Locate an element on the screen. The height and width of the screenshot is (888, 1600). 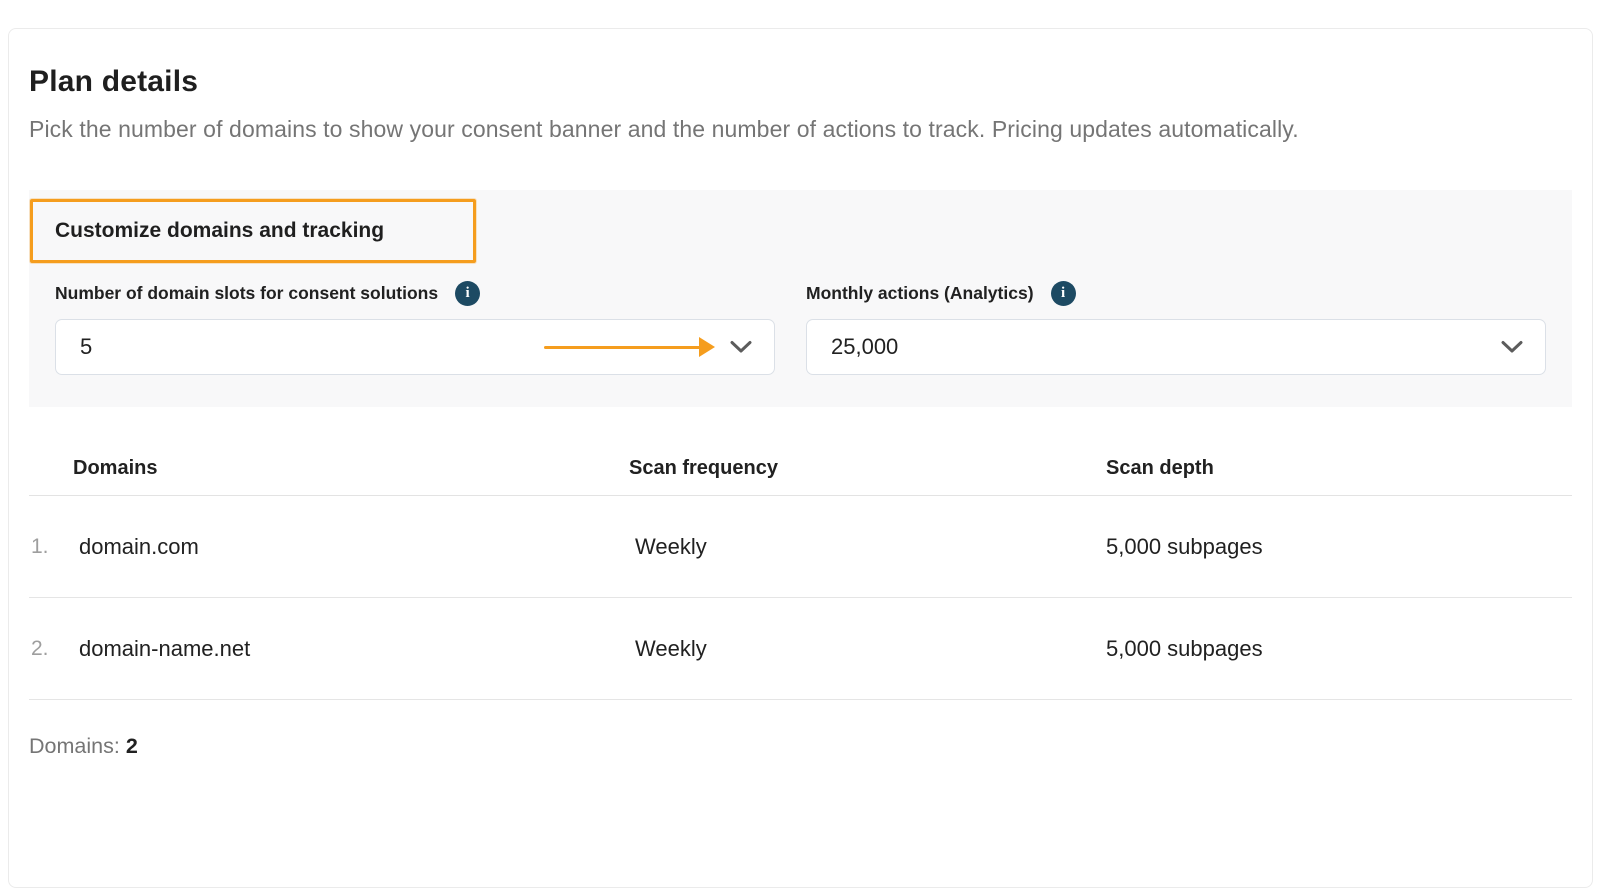
row-index: 2. is located at coordinates (40, 648).